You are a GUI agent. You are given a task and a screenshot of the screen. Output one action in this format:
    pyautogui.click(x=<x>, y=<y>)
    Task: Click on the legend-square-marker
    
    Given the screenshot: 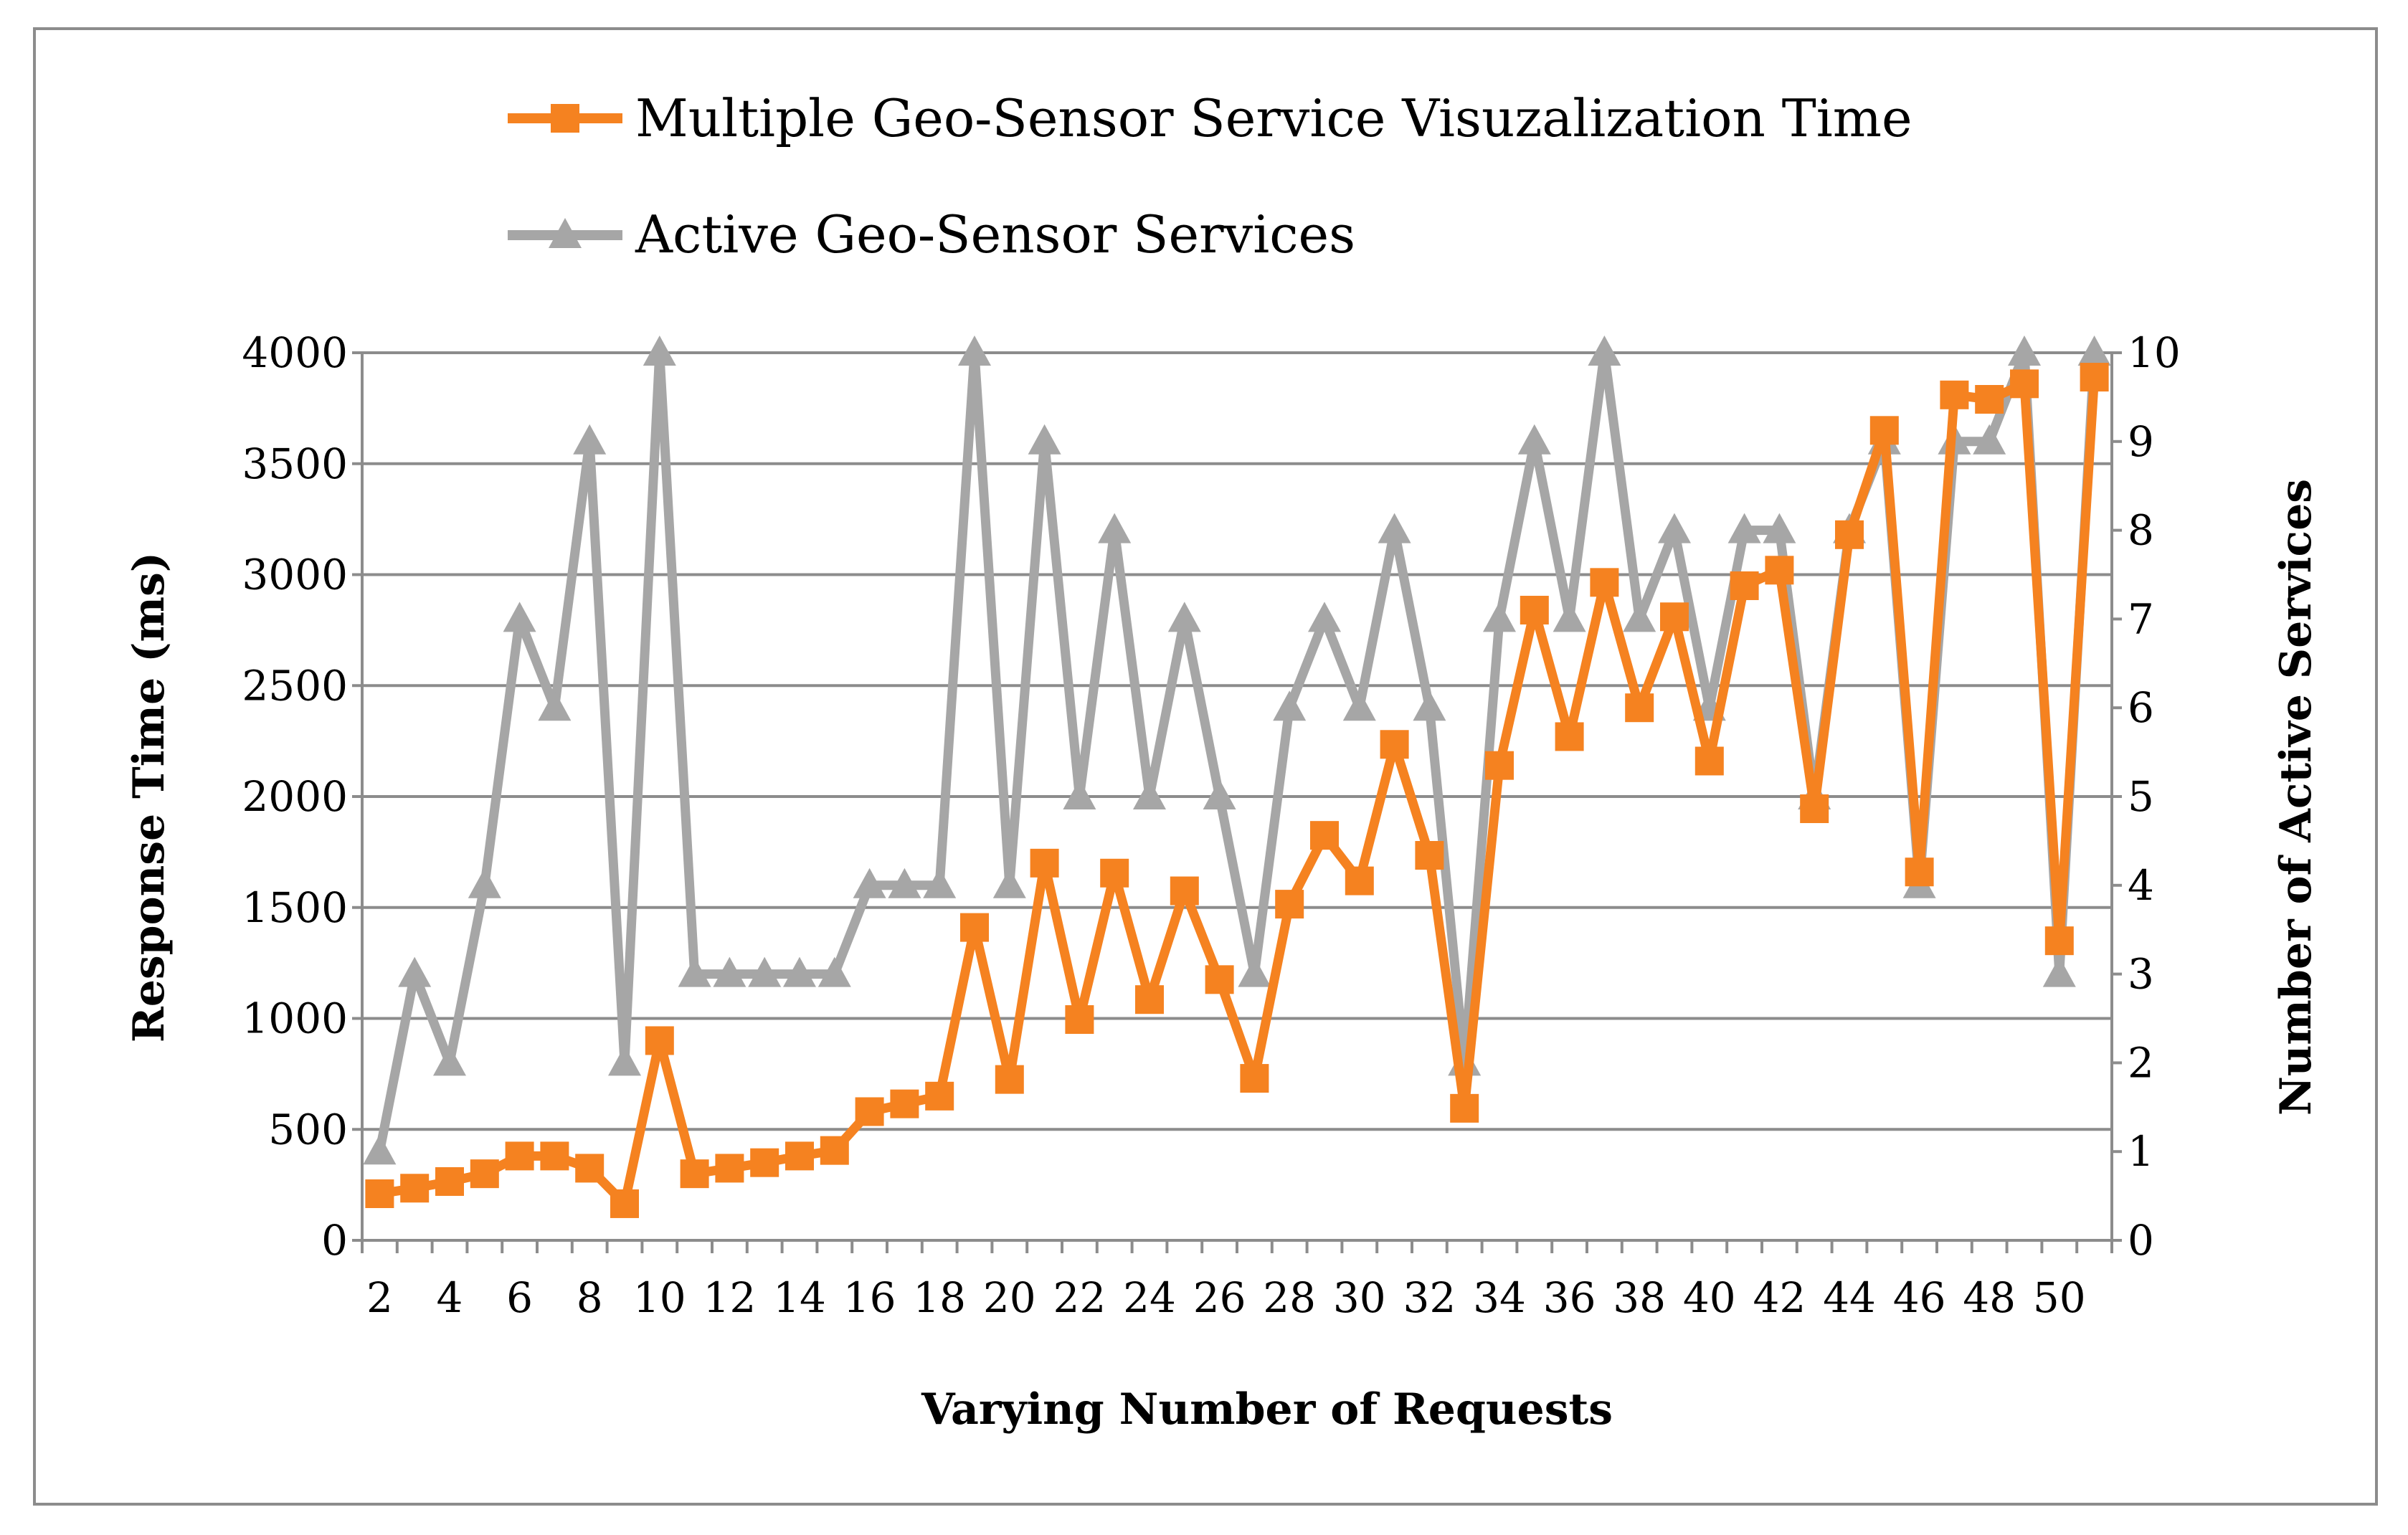 What is the action you would take?
    pyautogui.click(x=565, y=119)
    